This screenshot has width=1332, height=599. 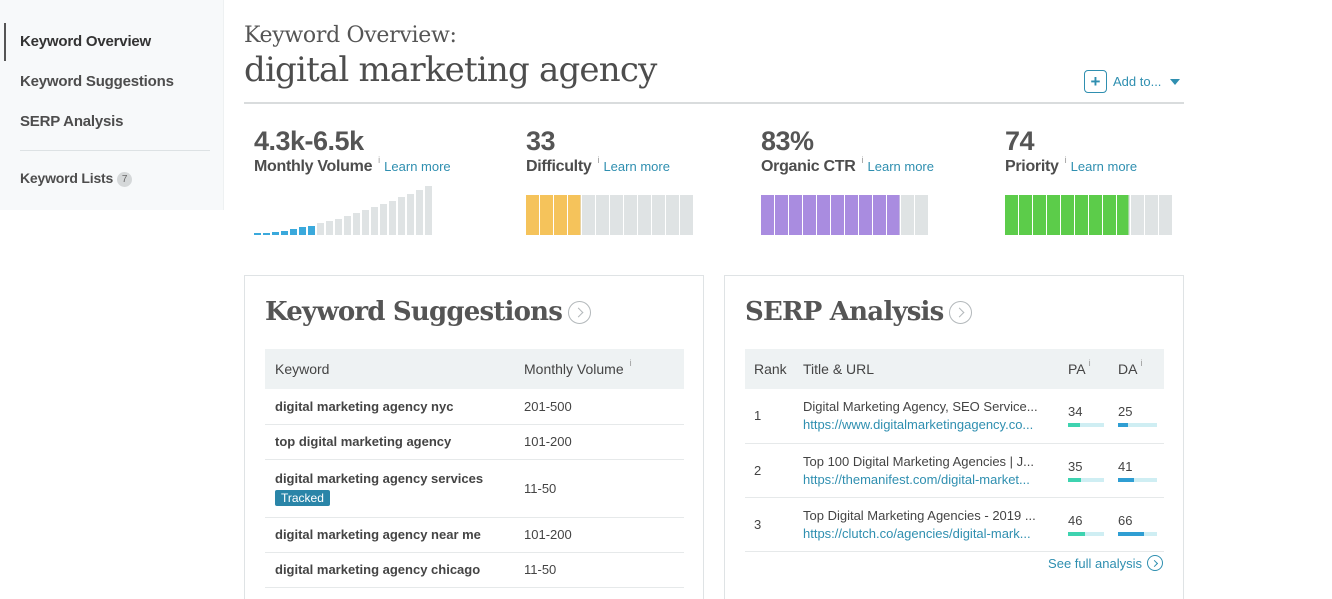 I want to click on pa-value: 35, so click(x=1075, y=466).